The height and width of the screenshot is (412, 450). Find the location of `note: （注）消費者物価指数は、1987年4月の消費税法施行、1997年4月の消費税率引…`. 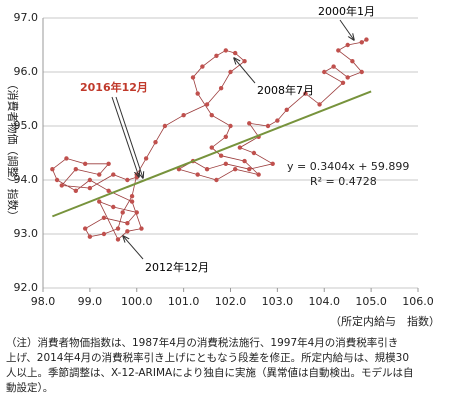

note: （注）消費者物価指数は、1987年4月の消費税法施行、1997年4月の消費税率引… is located at coordinates (226, 366).